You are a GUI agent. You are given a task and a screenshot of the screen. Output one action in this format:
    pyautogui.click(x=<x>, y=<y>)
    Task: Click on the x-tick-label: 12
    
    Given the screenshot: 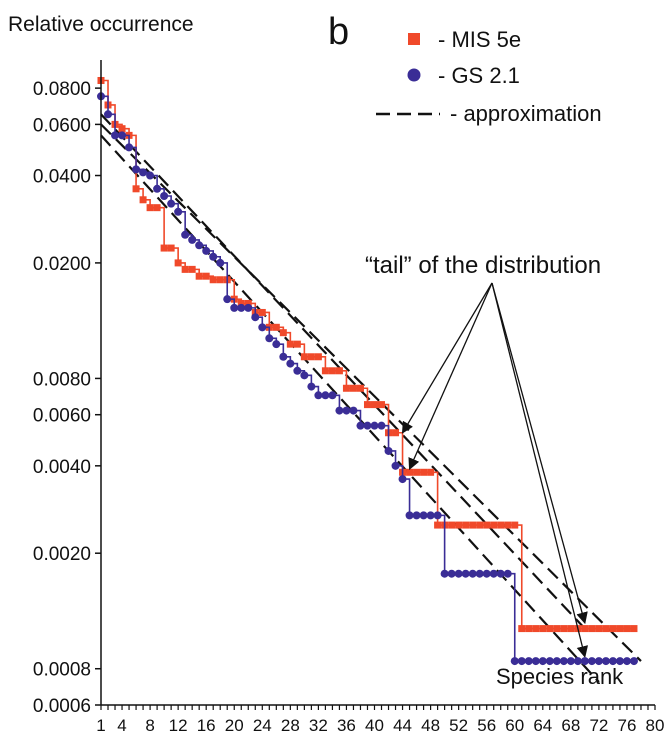 What is the action you would take?
    pyautogui.click(x=178, y=725)
    